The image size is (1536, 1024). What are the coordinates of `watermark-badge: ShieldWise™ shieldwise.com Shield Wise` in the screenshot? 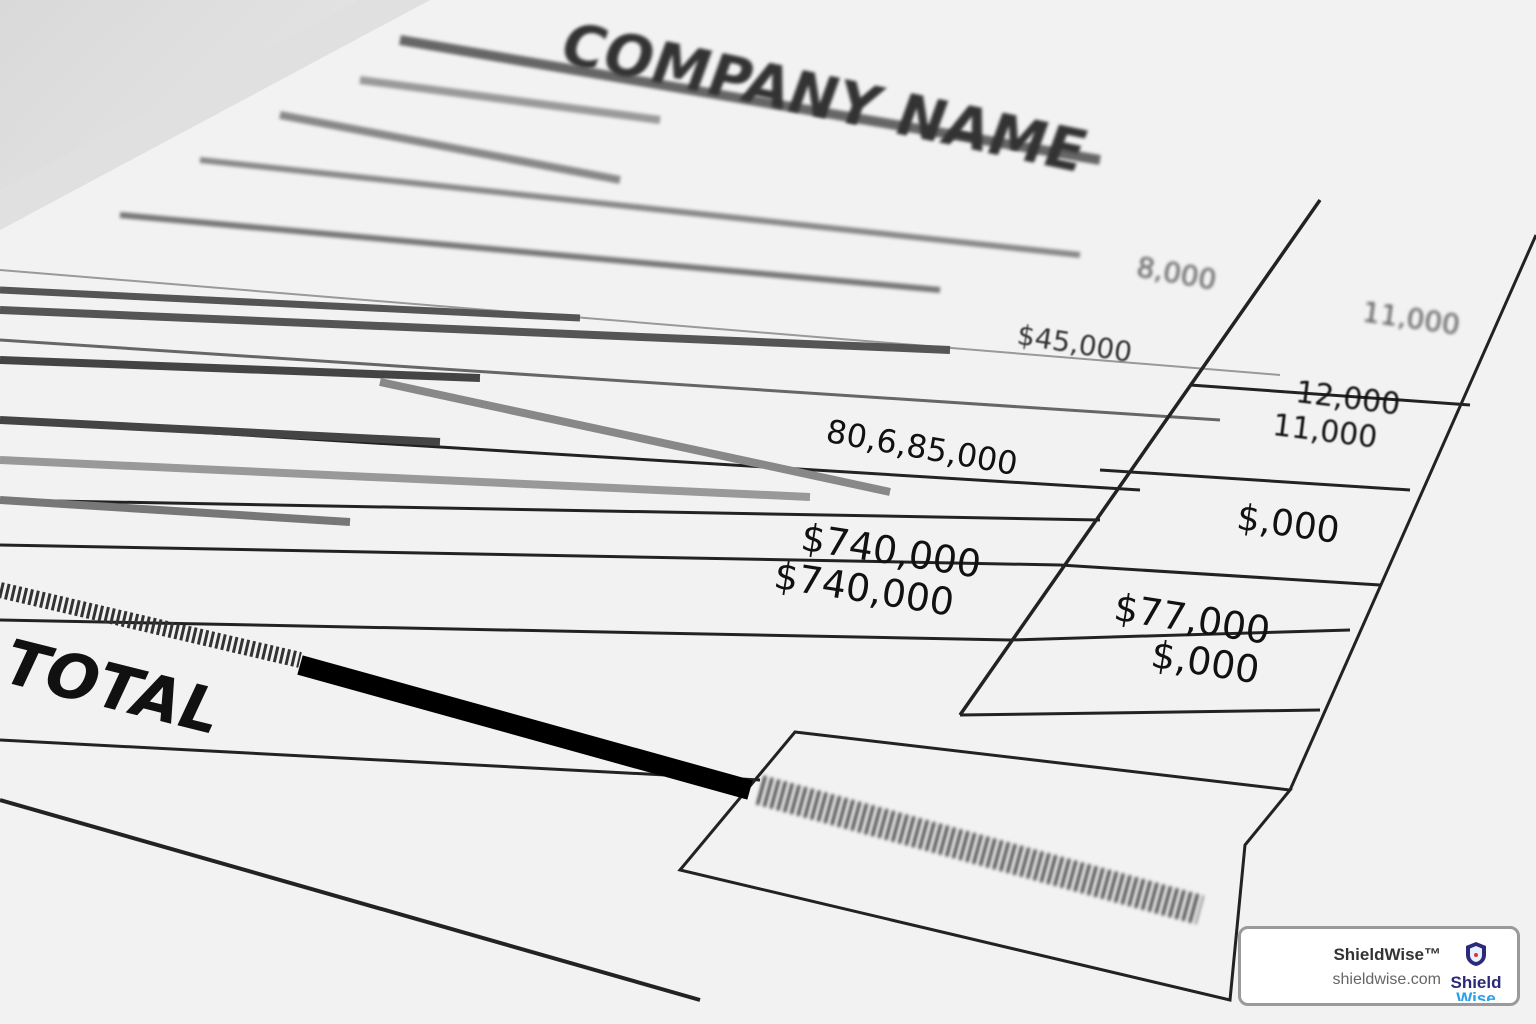 It's located at (1379, 966).